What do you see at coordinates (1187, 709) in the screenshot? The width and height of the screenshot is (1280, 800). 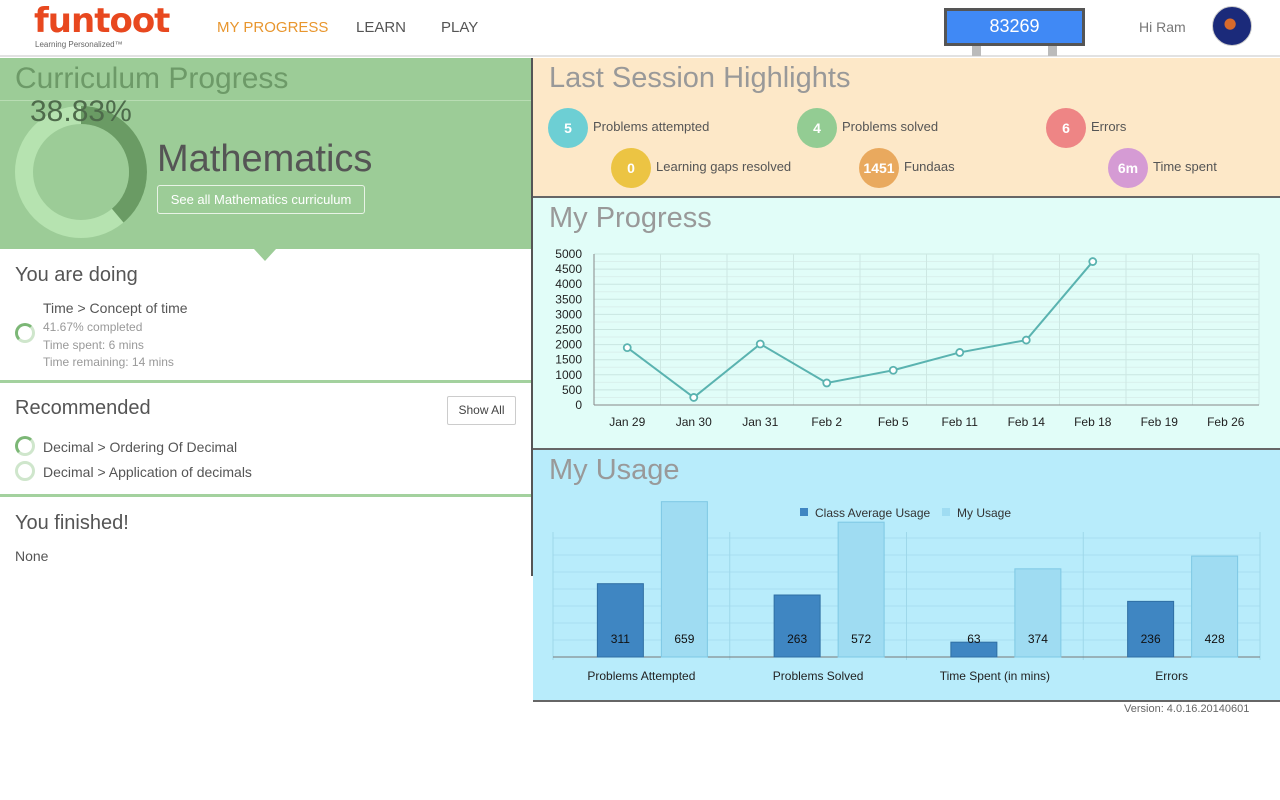 I see `version-label: Version: 4.0.16.20140601` at bounding box center [1187, 709].